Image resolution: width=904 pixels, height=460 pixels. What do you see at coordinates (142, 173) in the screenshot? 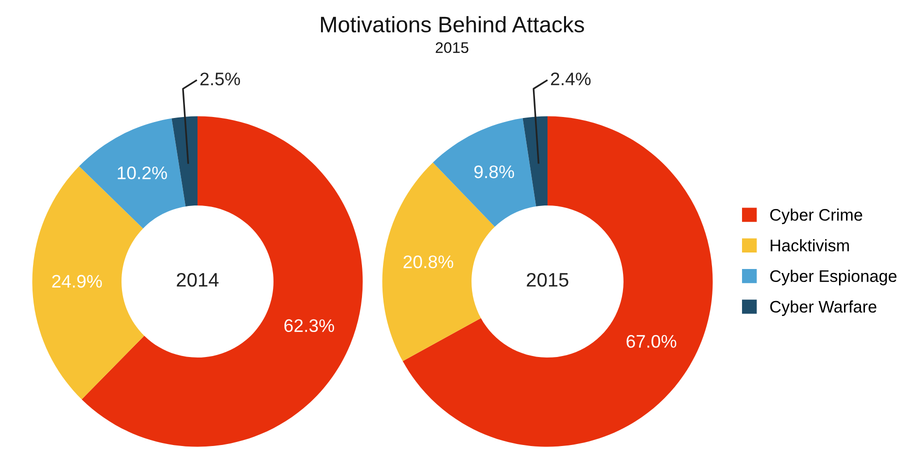
I see `data-label: 10.2%` at bounding box center [142, 173].